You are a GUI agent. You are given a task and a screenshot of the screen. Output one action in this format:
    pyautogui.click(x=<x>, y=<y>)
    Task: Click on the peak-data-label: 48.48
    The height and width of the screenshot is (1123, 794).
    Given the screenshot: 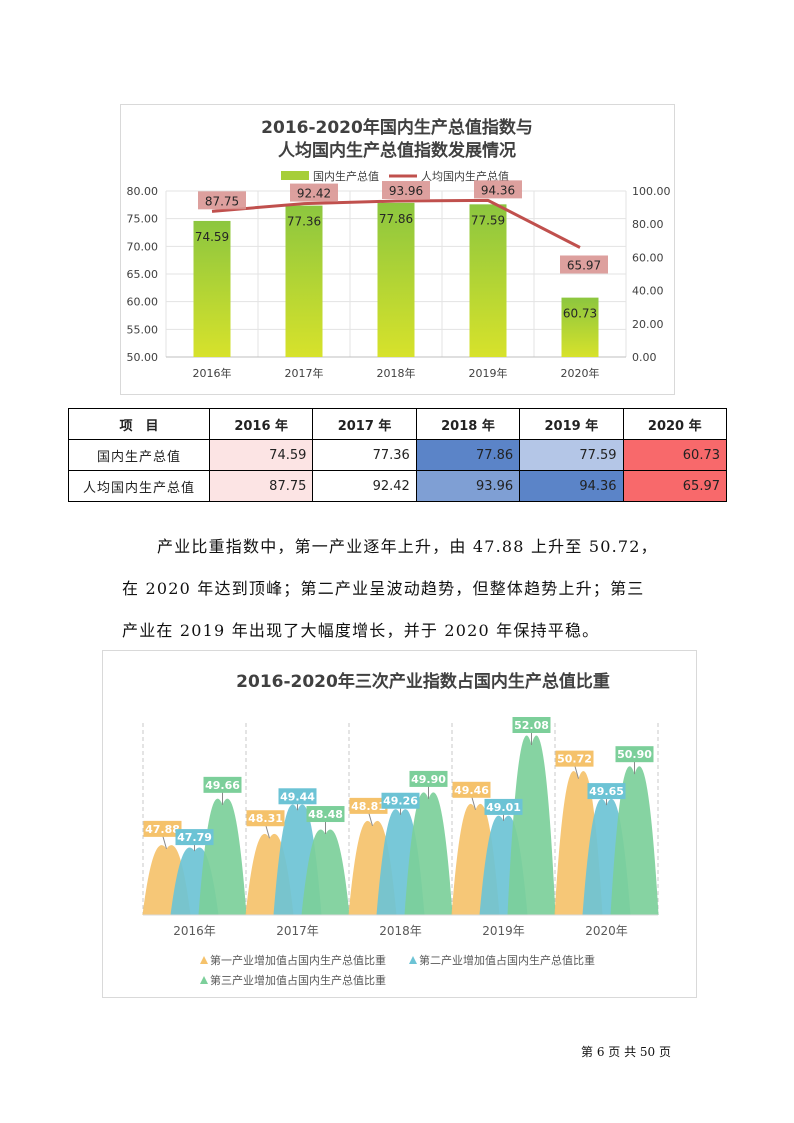 What is the action you would take?
    pyautogui.click(x=325, y=814)
    